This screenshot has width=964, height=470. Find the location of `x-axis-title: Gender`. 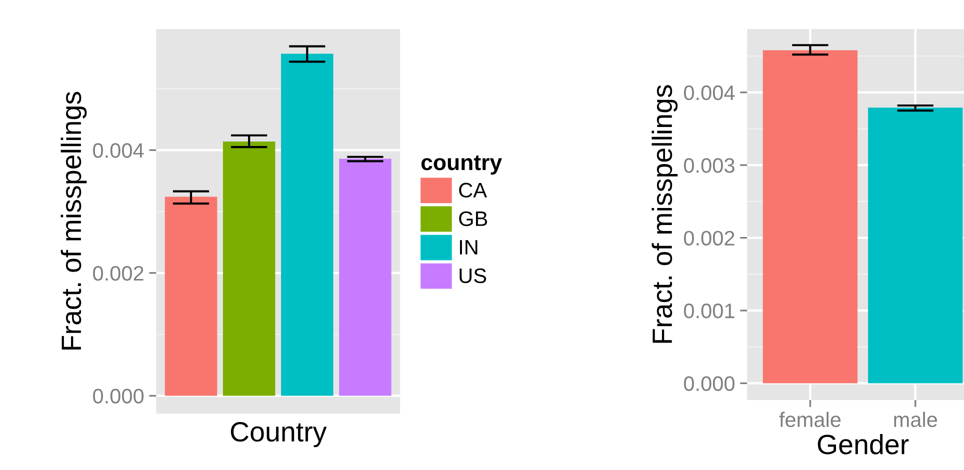

x-axis-title: Gender is located at coordinates (863, 444).